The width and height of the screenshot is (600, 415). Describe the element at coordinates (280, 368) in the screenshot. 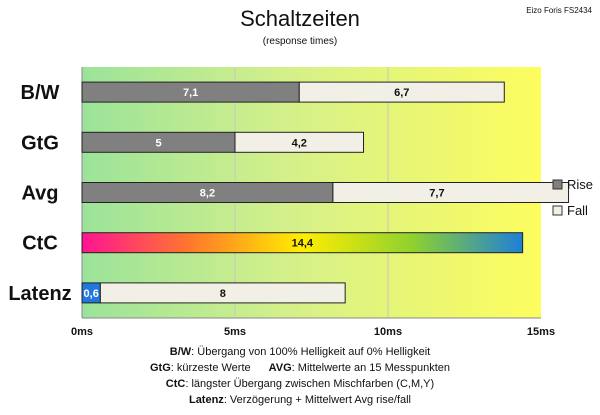

I see `footnote-avg-key: AVG` at that location.